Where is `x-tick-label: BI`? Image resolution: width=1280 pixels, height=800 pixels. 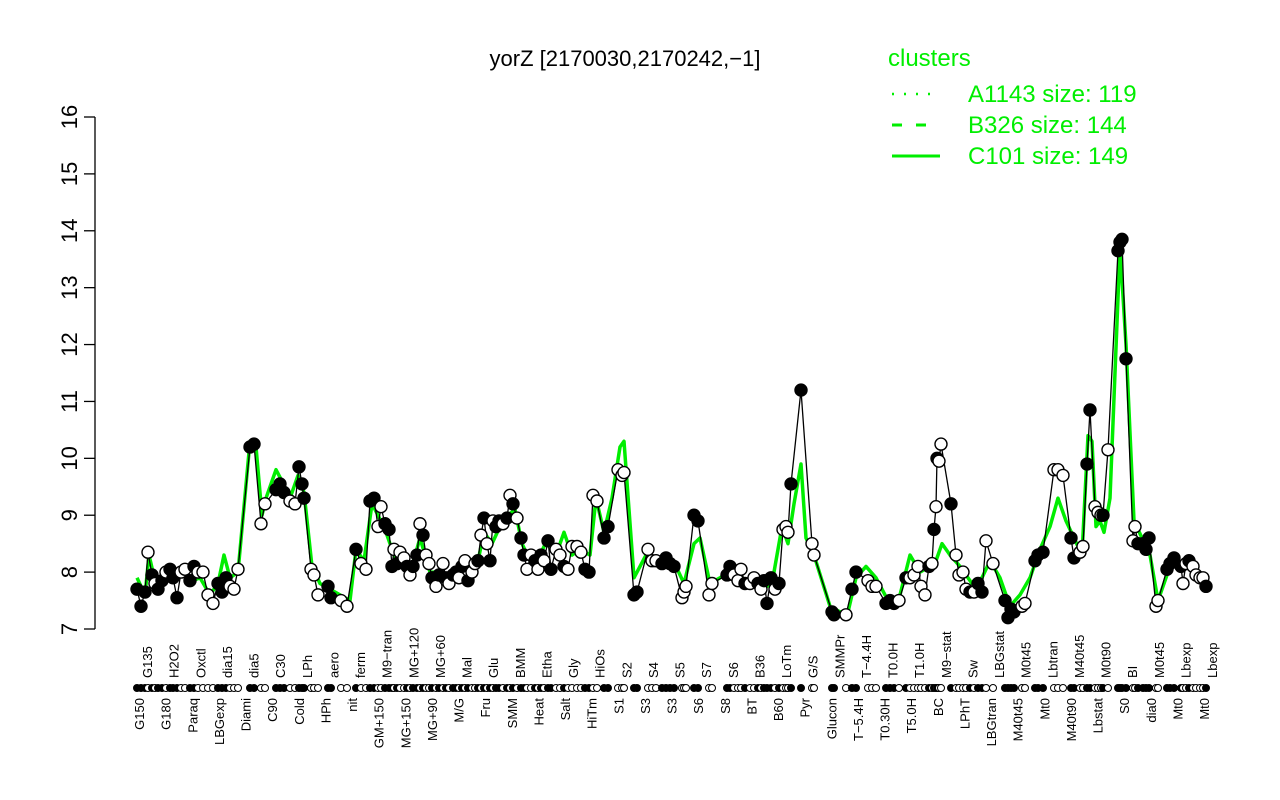
x-tick-label: BI is located at coordinates (1132, 672).